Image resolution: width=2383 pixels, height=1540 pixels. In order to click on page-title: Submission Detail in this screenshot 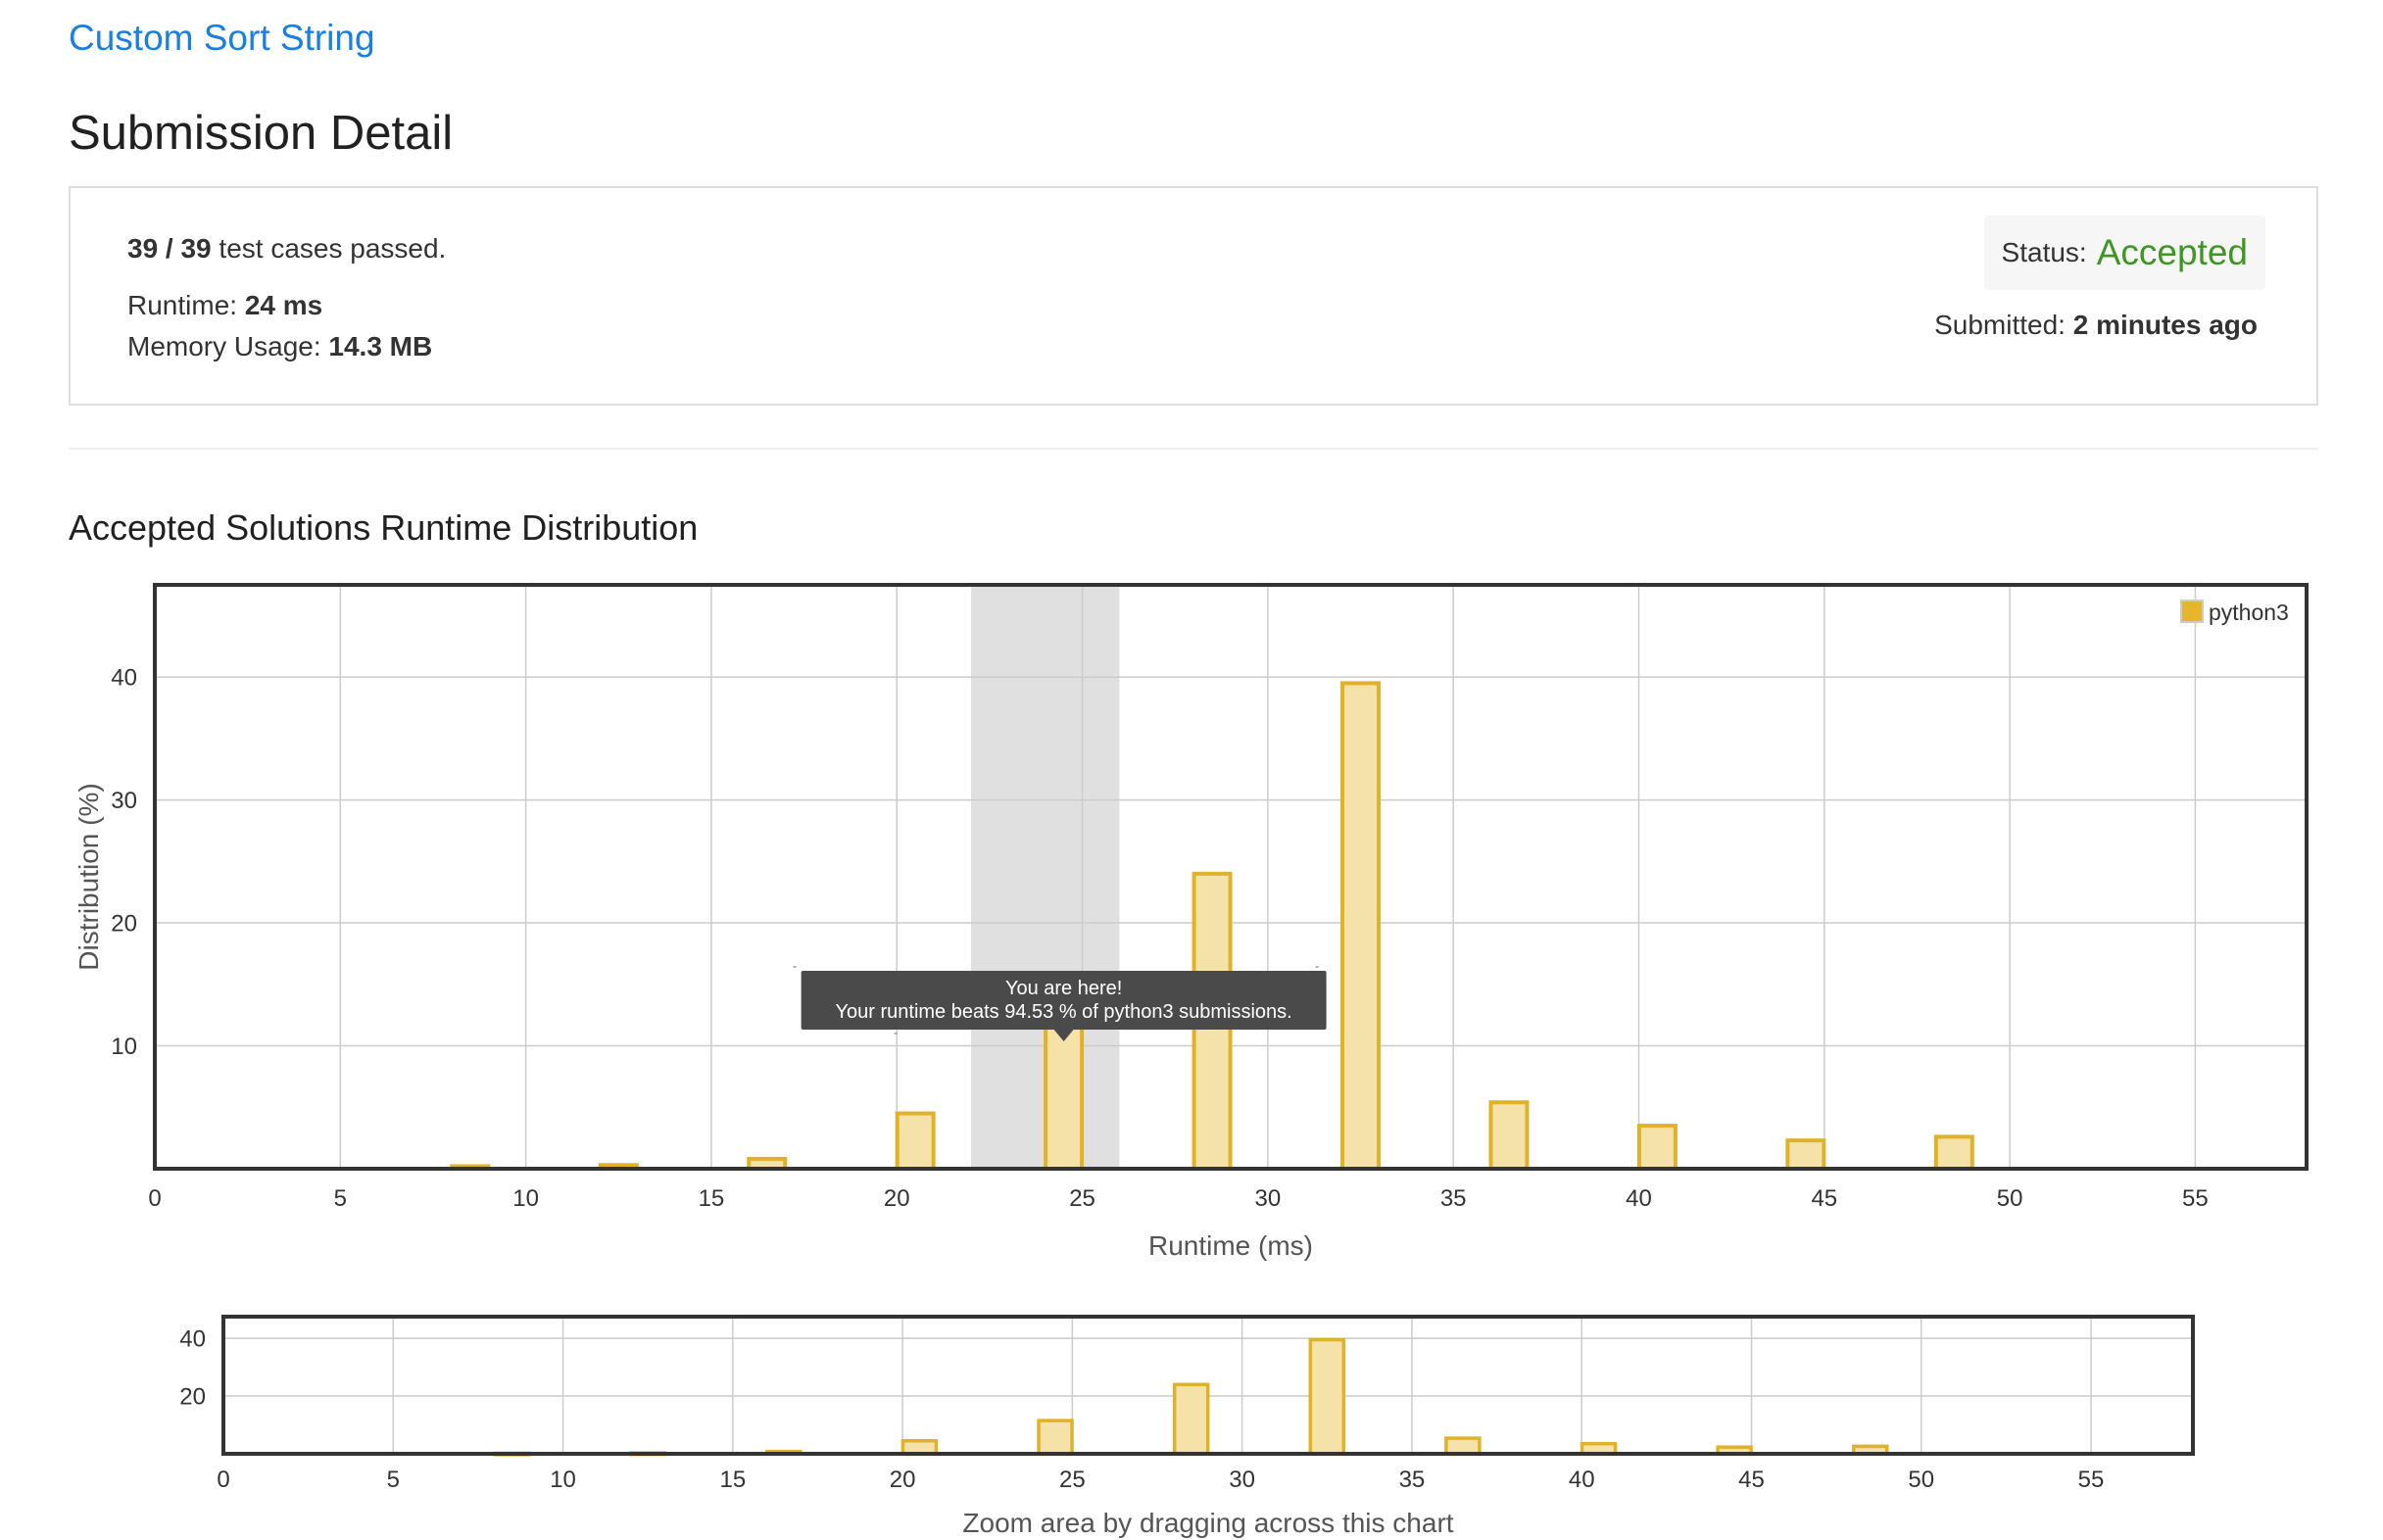, I will do `click(261, 134)`.